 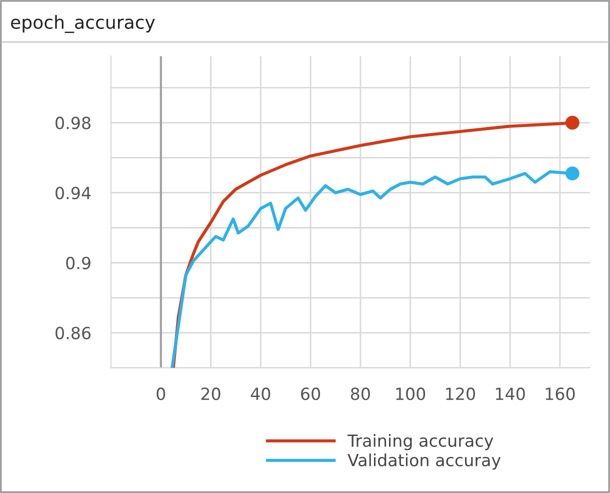 What do you see at coordinates (360, 394) in the screenshot?
I see `x-tick-label: 80` at bounding box center [360, 394].